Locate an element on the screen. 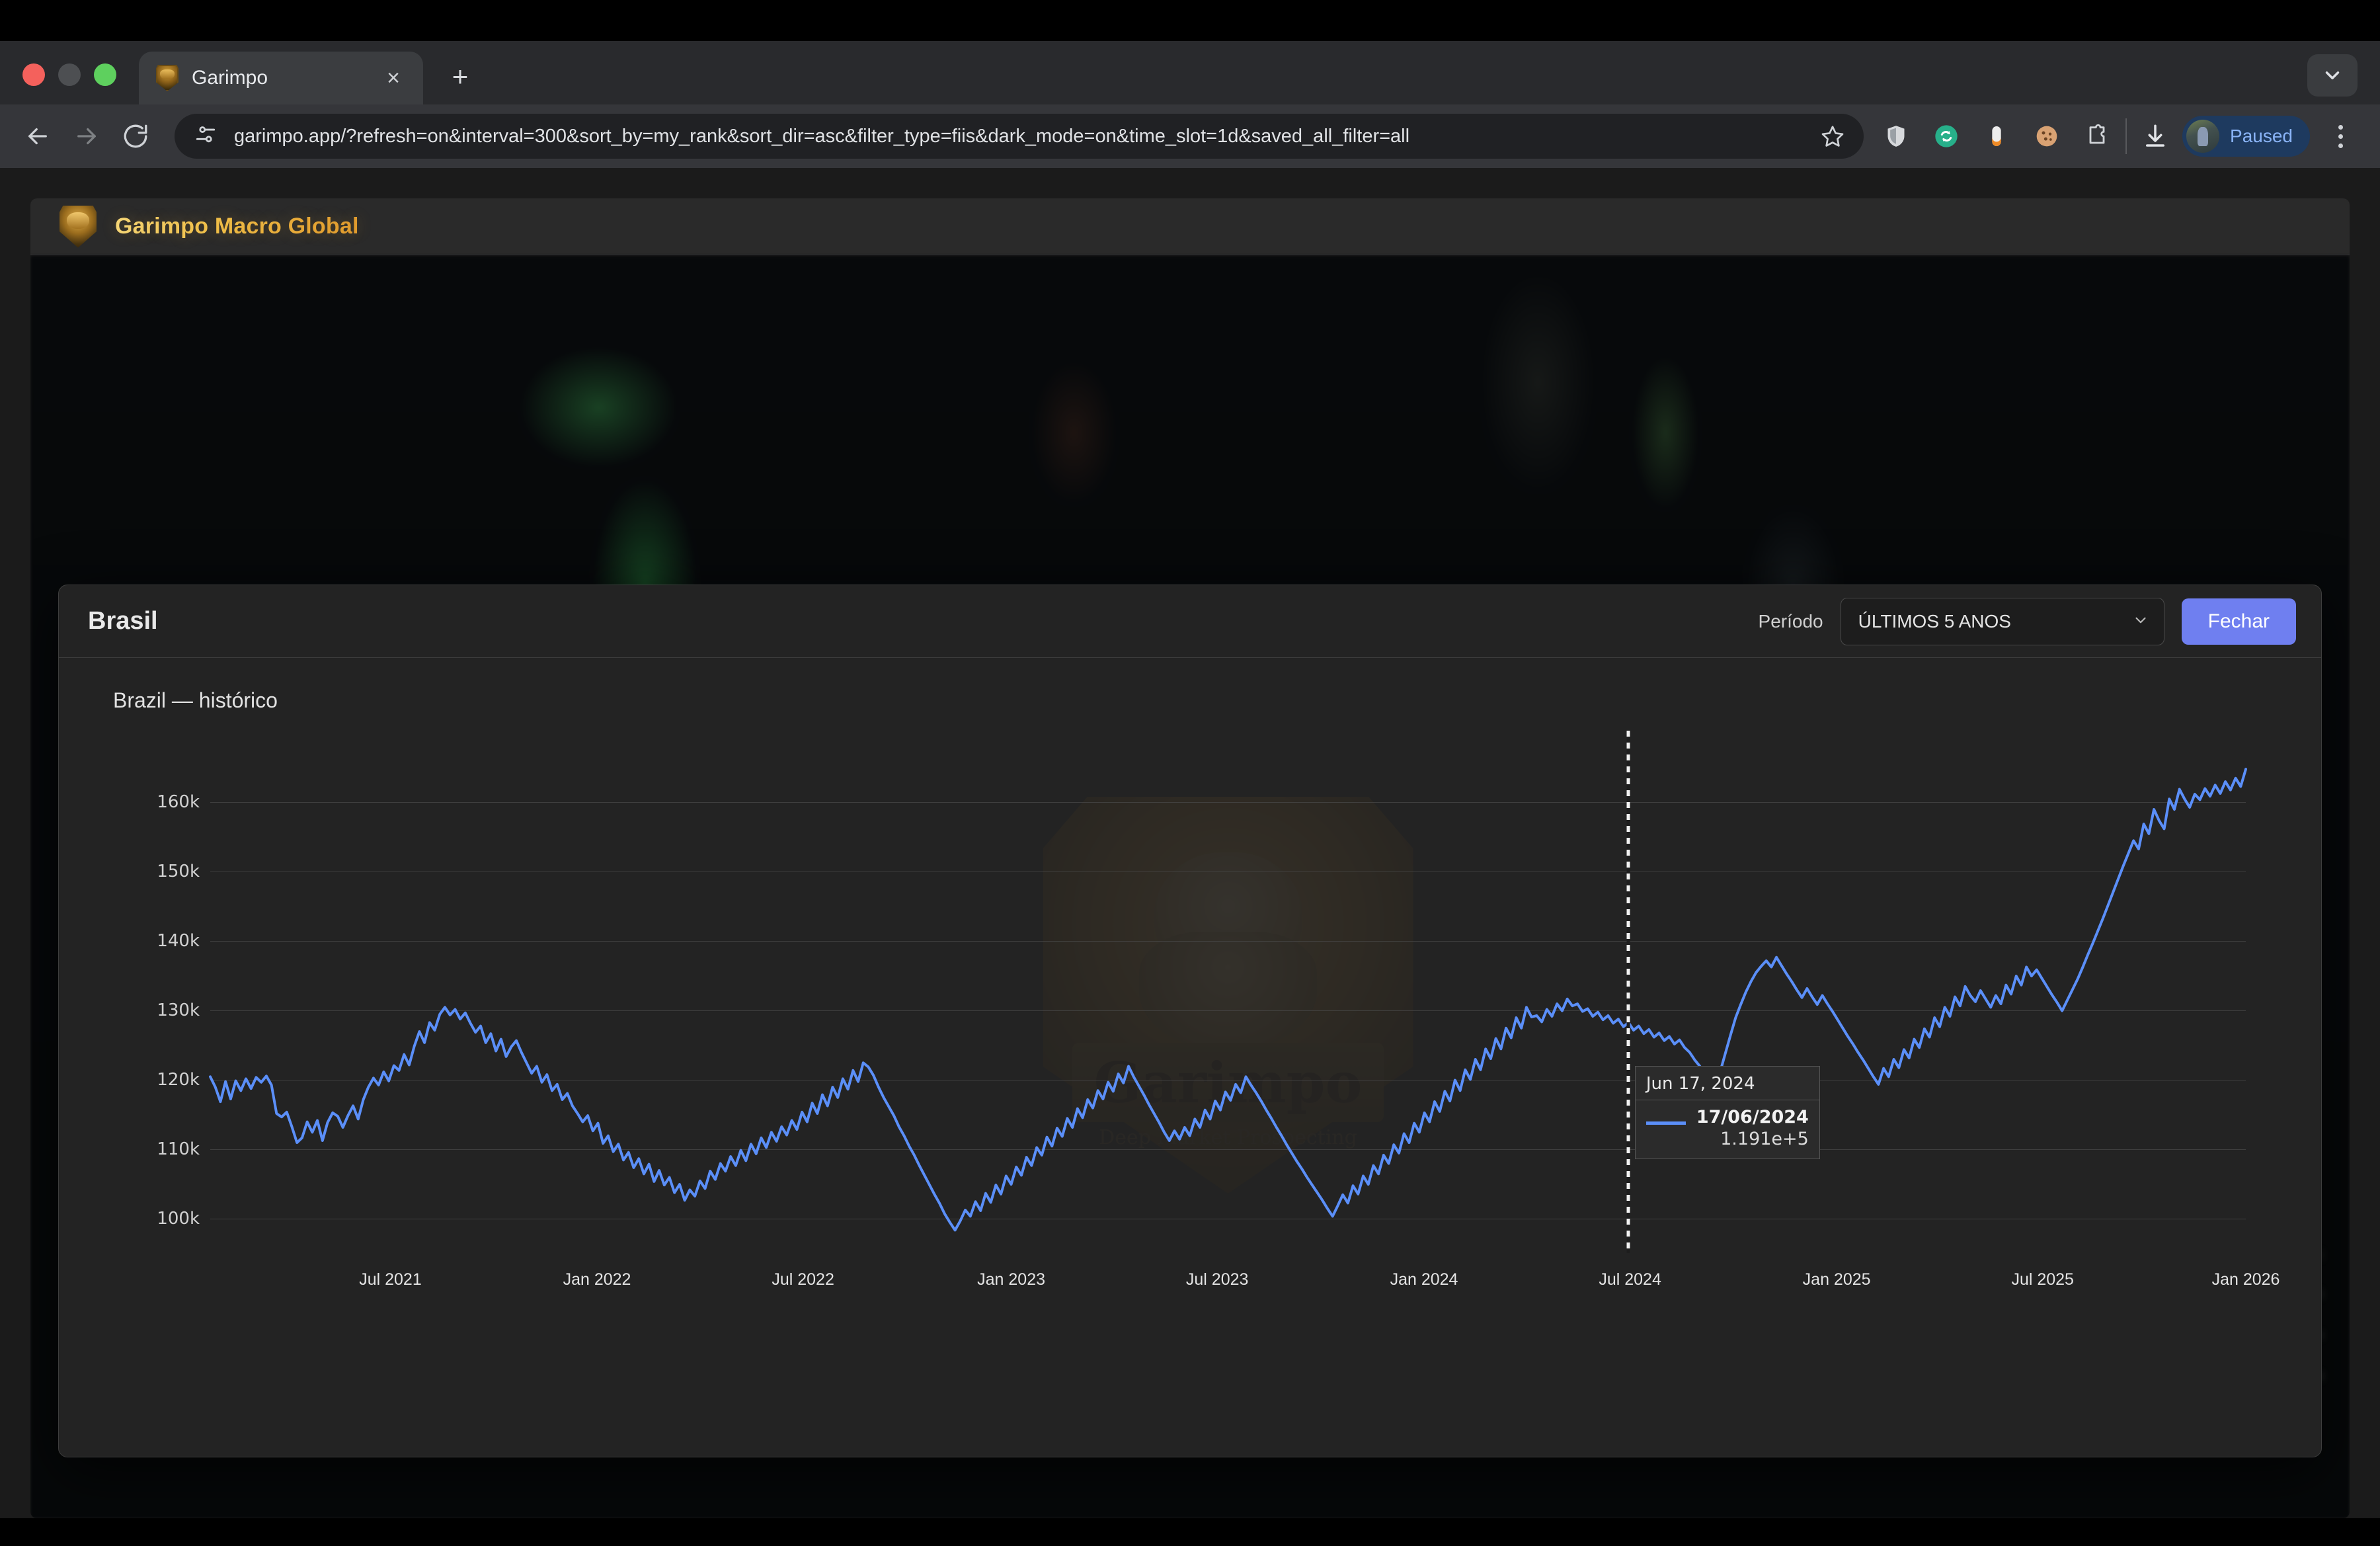  x-axis-tick-label: Jul 2025 is located at coordinates (2042, 1279).